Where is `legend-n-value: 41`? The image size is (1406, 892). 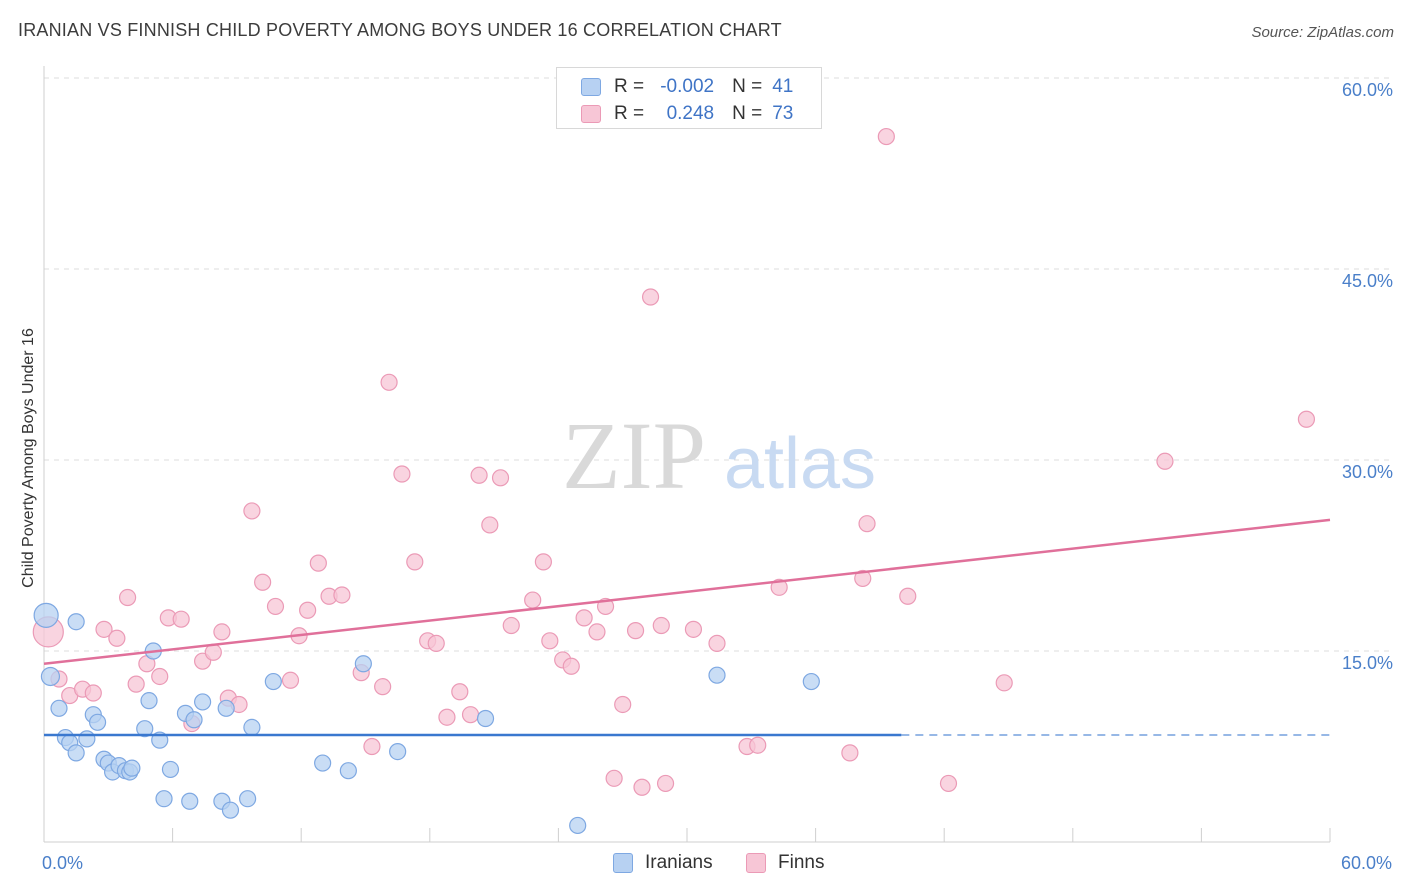
legend-n-value: 41 is located at coordinates (783, 86).